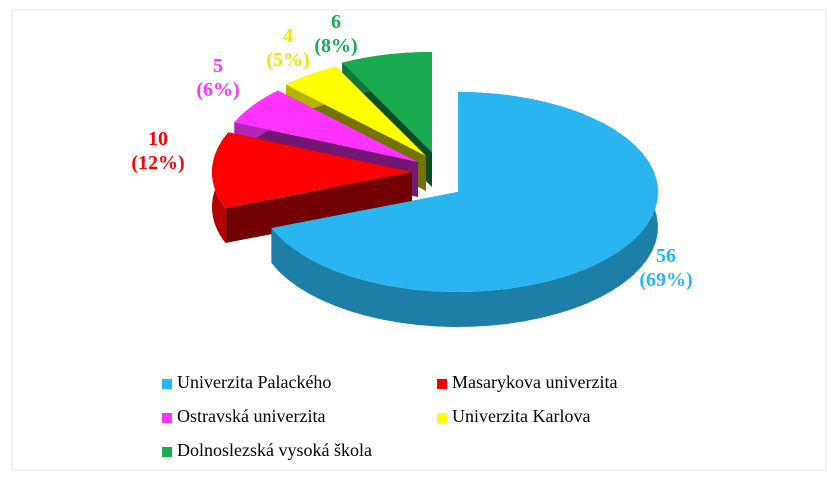 The height and width of the screenshot is (481, 834). I want to click on data-label: (8%), so click(335, 46).